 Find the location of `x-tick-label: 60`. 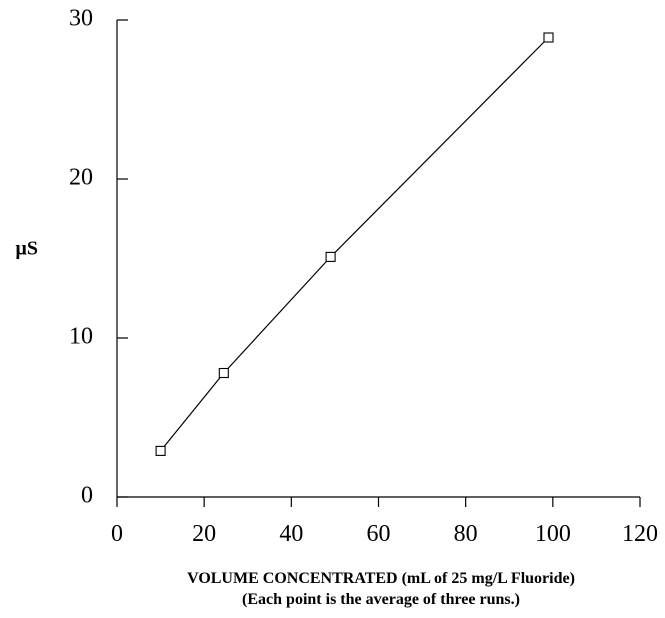

x-tick-label: 60 is located at coordinates (379, 534).